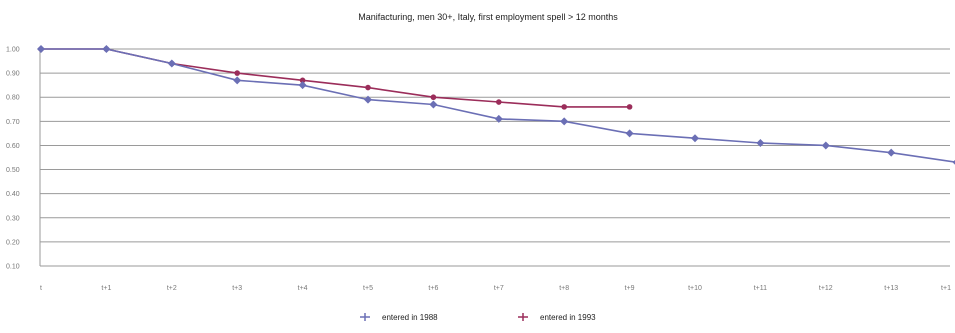  Describe the element at coordinates (630, 288) in the screenshot. I see `x-tick-label: t+9` at that location.